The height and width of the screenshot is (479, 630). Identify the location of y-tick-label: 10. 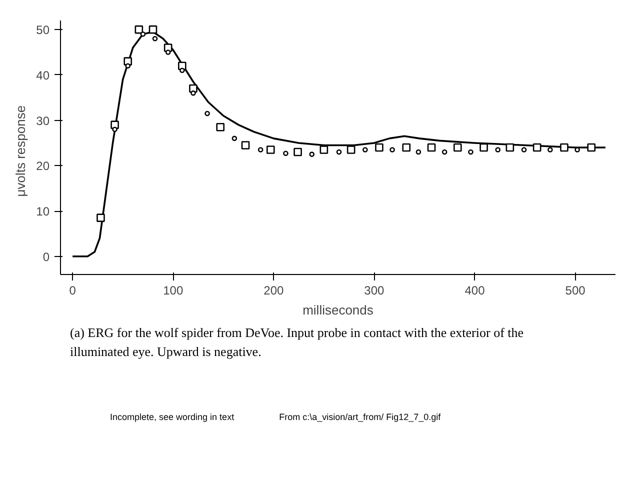
(43, 211).